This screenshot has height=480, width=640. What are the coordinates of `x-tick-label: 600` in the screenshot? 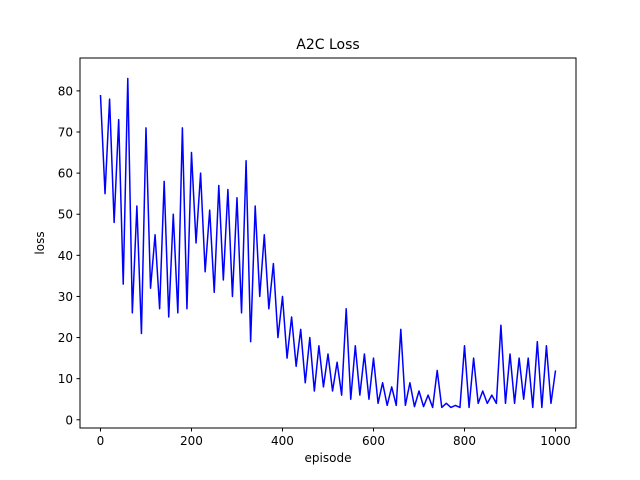 It's located at (373, 441).